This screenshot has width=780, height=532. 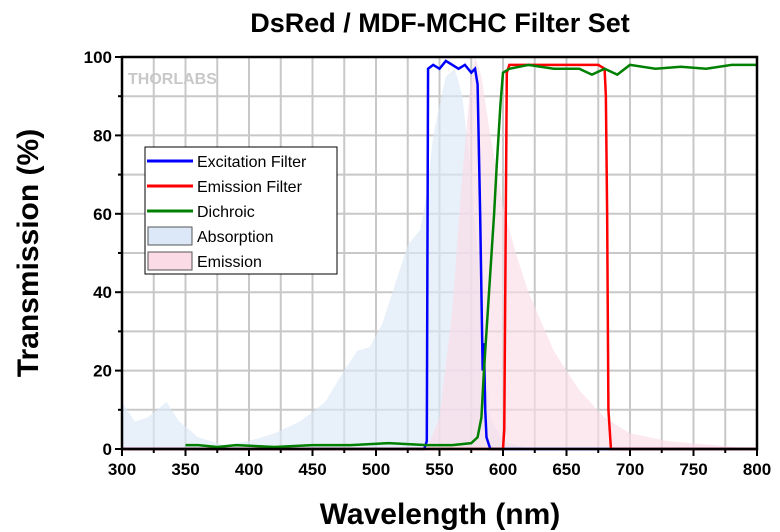 What do you see at coordinates (250, 187) in the screenshot?
I see `legend-label: Emission Filter` at bounding box center [250, 187].